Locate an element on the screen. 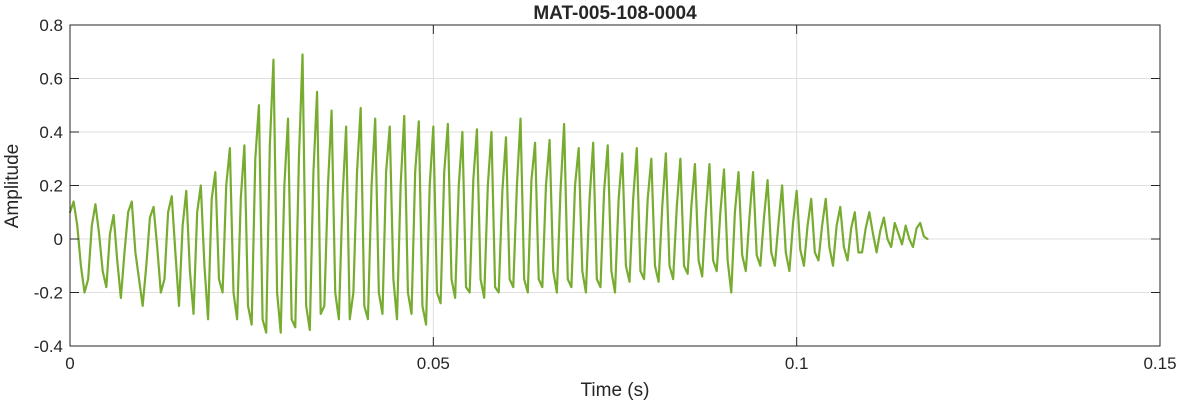  y-tick-label: 0.4 is located at coordinates (51, 132).